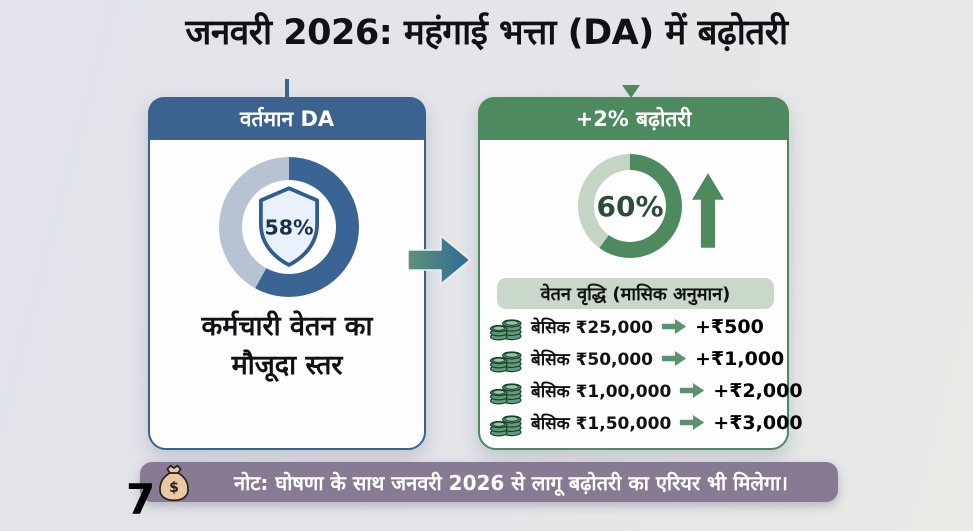 The height and width of the screenshot is (531, 973). I want to click on increase-value: +₹2,000, so click(758, 390).